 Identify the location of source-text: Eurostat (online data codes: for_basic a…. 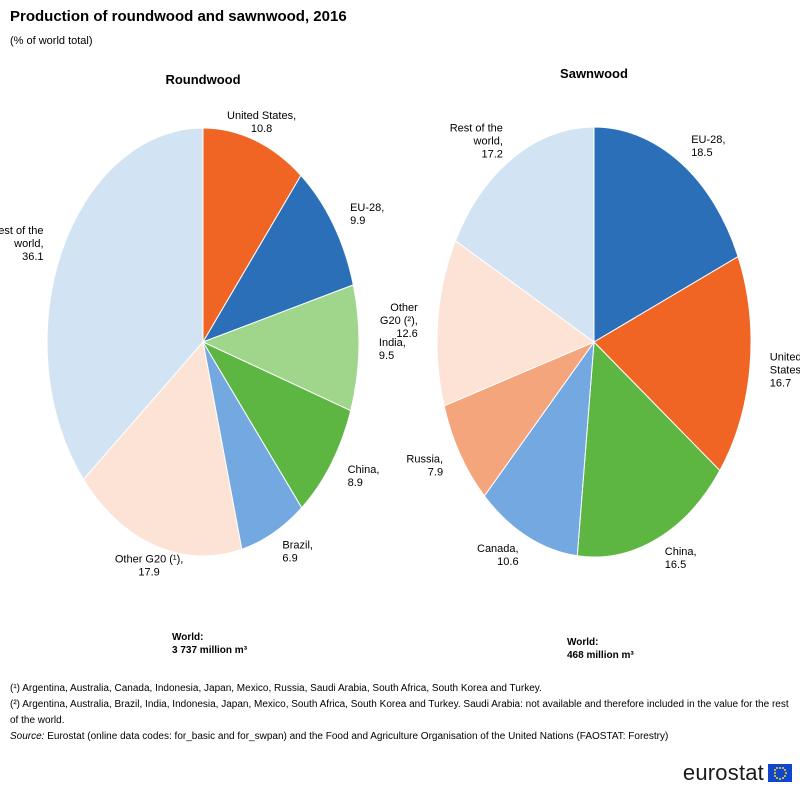
(356, 736).